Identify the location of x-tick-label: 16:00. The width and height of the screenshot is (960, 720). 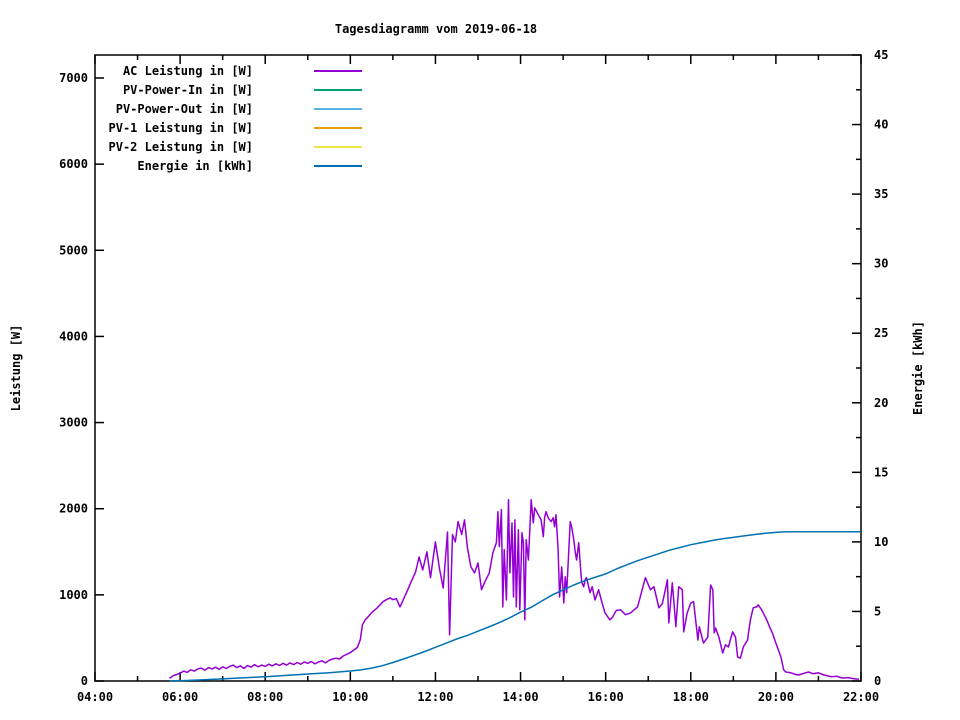
(606, 697).